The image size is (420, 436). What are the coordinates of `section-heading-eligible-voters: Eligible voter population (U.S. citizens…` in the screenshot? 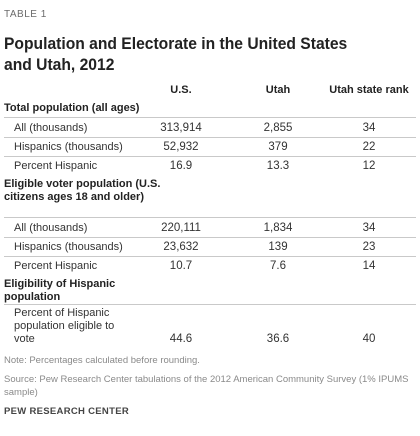 It's located at (82, 190).